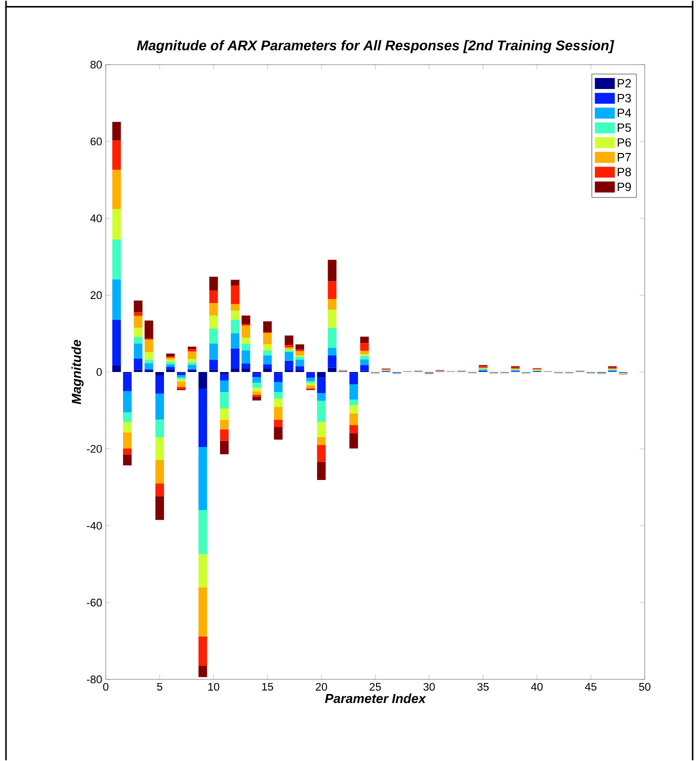 The height and width of the screenshot is (761, 699). Describe the element at coordinates (106, 686) in the screenshot. I see `x-tick-label: 0` at that location.